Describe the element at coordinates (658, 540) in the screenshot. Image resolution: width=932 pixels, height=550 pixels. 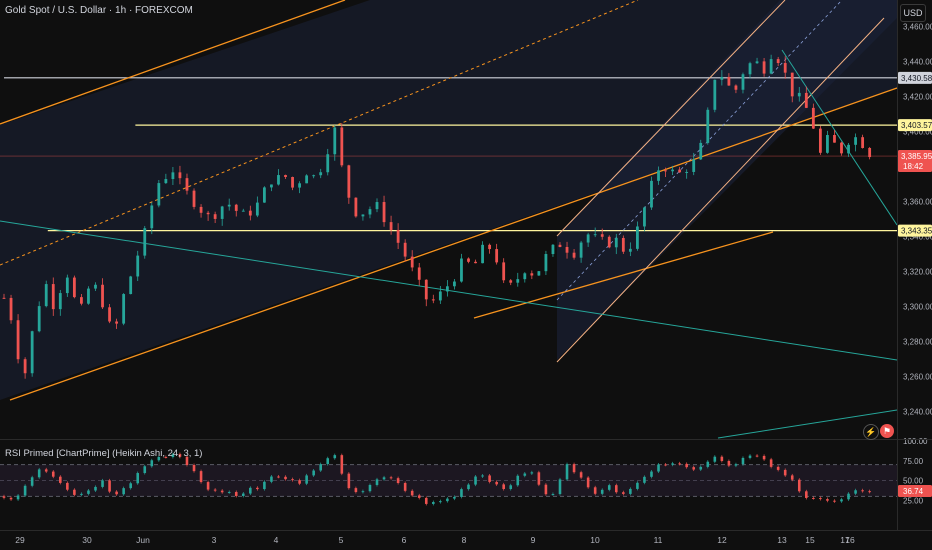
I see `time-tick-label: 11` at that location.